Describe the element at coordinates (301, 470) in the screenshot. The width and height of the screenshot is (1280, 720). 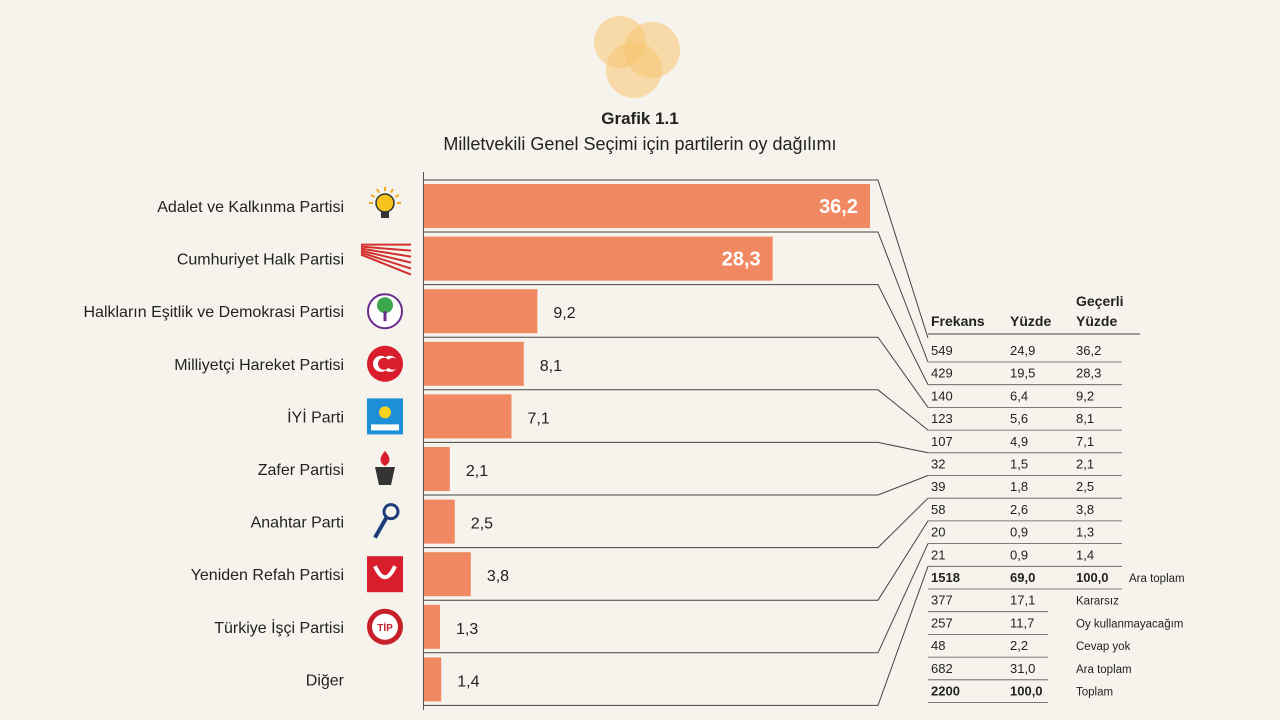
I see `category-label: Zafer Partisi` at that location.